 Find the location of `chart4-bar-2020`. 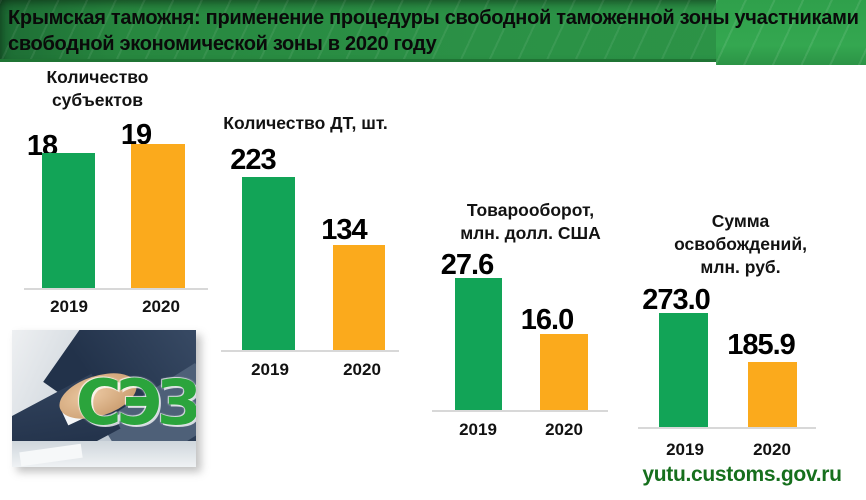

chart4-bar-2020 is located at coordinates (772, 394).